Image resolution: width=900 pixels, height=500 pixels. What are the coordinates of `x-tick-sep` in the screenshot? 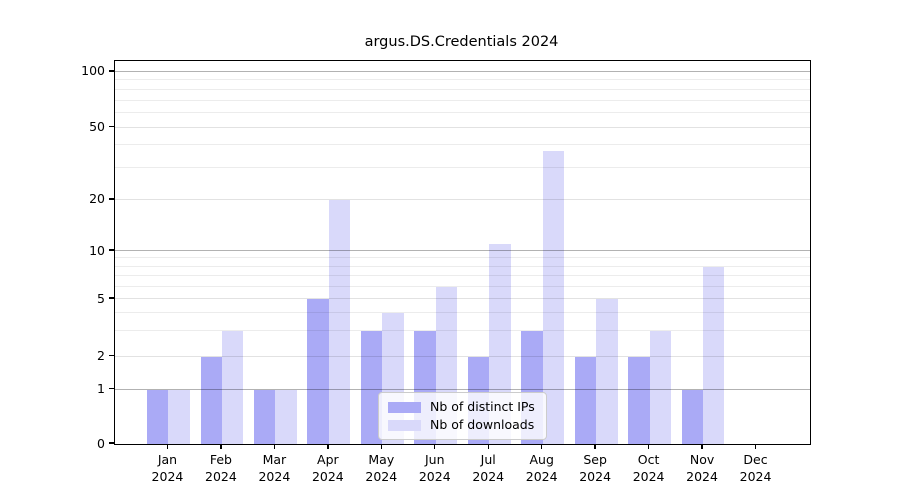 It's located at (595, 447).